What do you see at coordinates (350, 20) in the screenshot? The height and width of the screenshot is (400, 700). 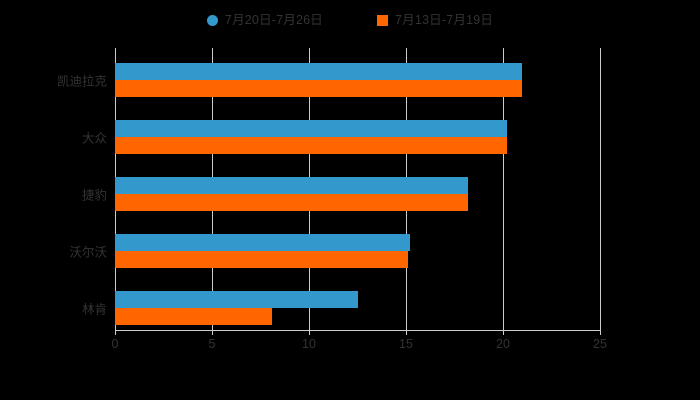 I see `chart-legend: 7月20日-7月26日 7月13日-7月19日` at bounding box center [350, 20].